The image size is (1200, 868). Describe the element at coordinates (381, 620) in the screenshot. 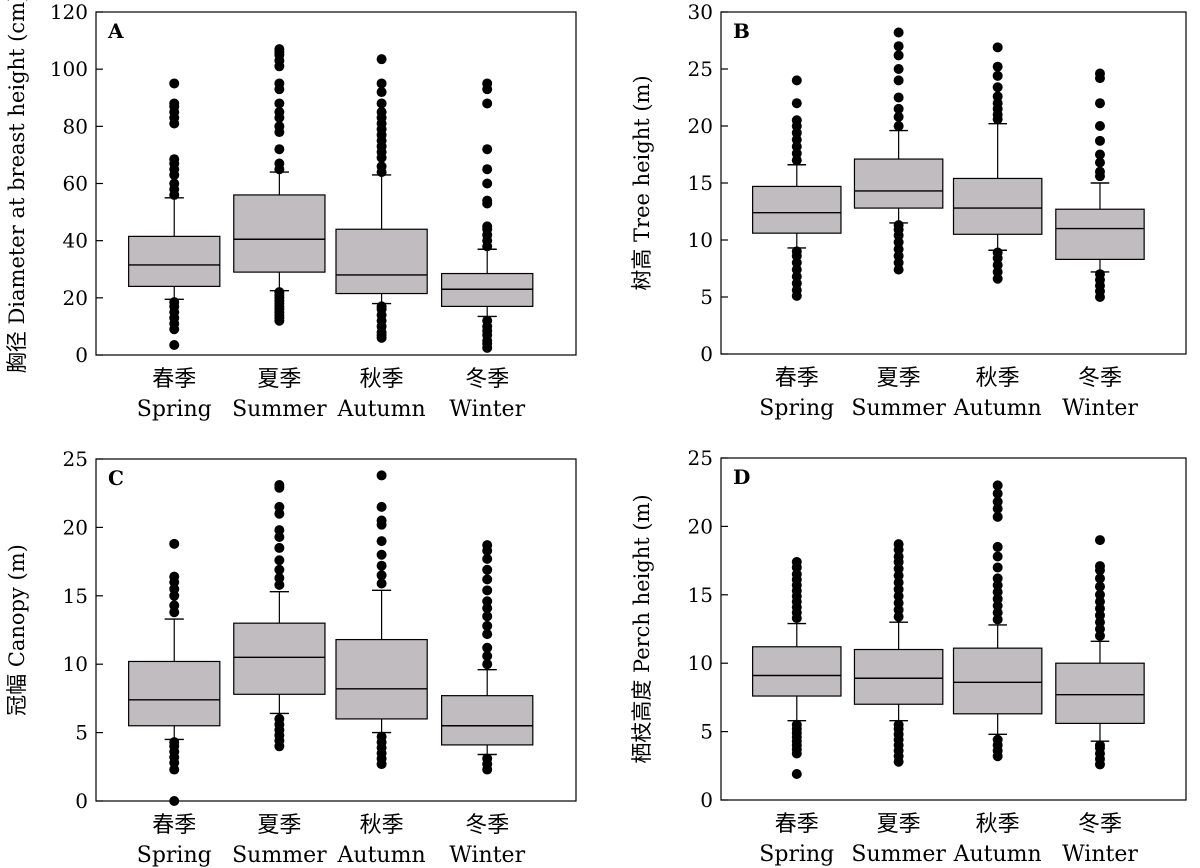

I see `box-autumn` at that location.